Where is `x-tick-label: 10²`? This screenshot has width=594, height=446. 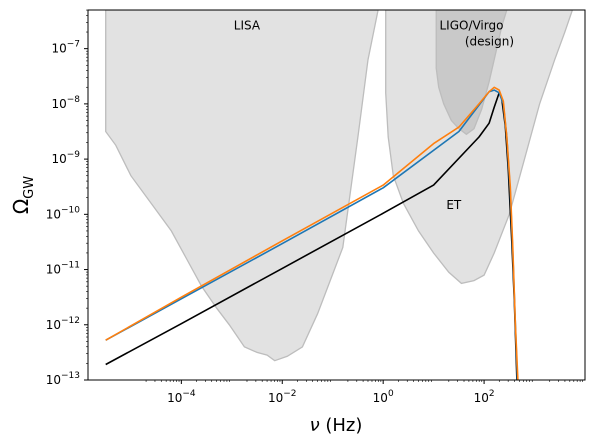
x-tick-label: 10² is located at coordinates (484, 397).